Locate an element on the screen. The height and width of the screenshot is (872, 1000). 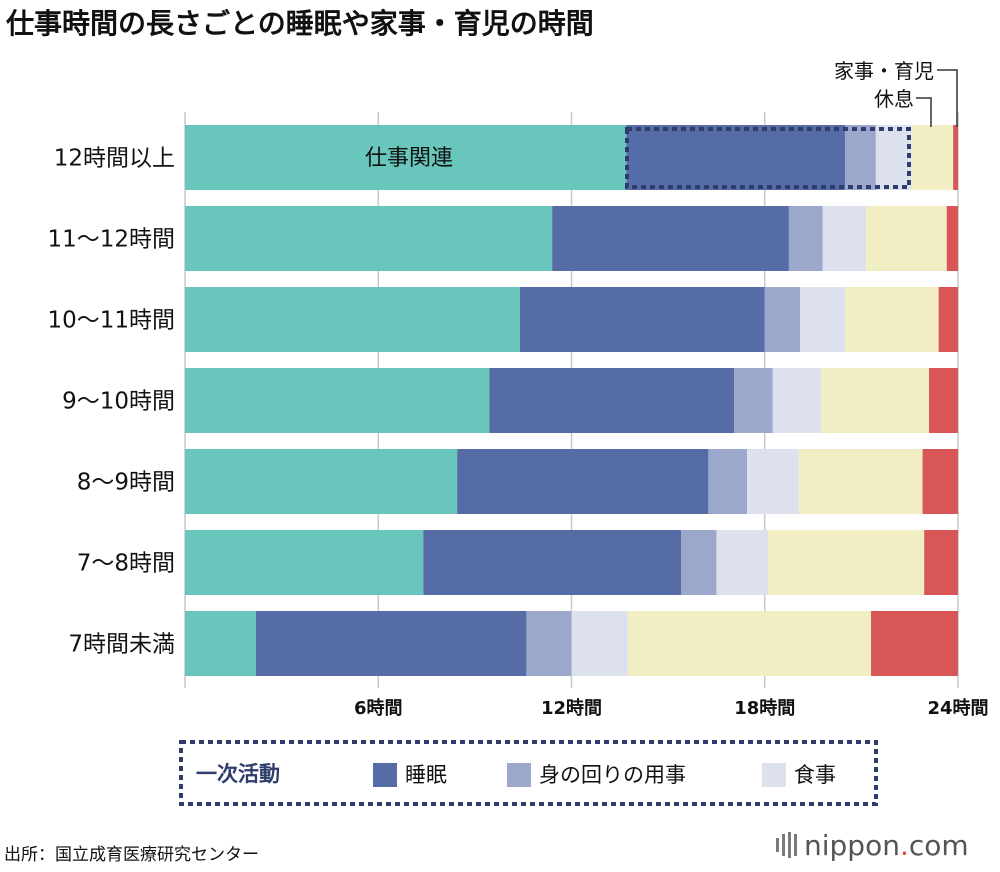
x-tick-label: 6時間 is located at coordinates (378, 708).